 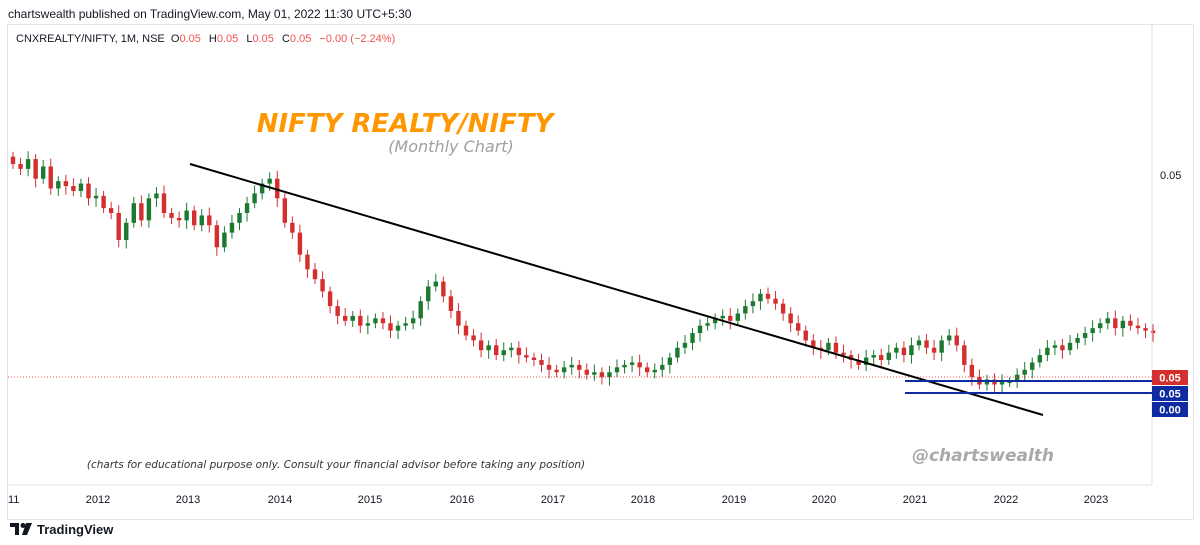 I want to click on high-label: H, so click(x=212, y=39).